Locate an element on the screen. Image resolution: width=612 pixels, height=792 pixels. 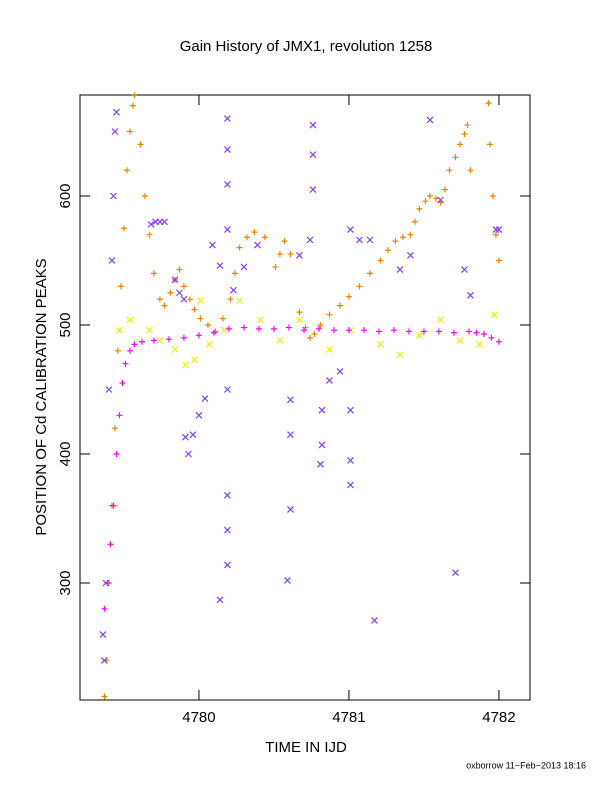
x-tick-label: 4782 is located at coordinates (498, 717).